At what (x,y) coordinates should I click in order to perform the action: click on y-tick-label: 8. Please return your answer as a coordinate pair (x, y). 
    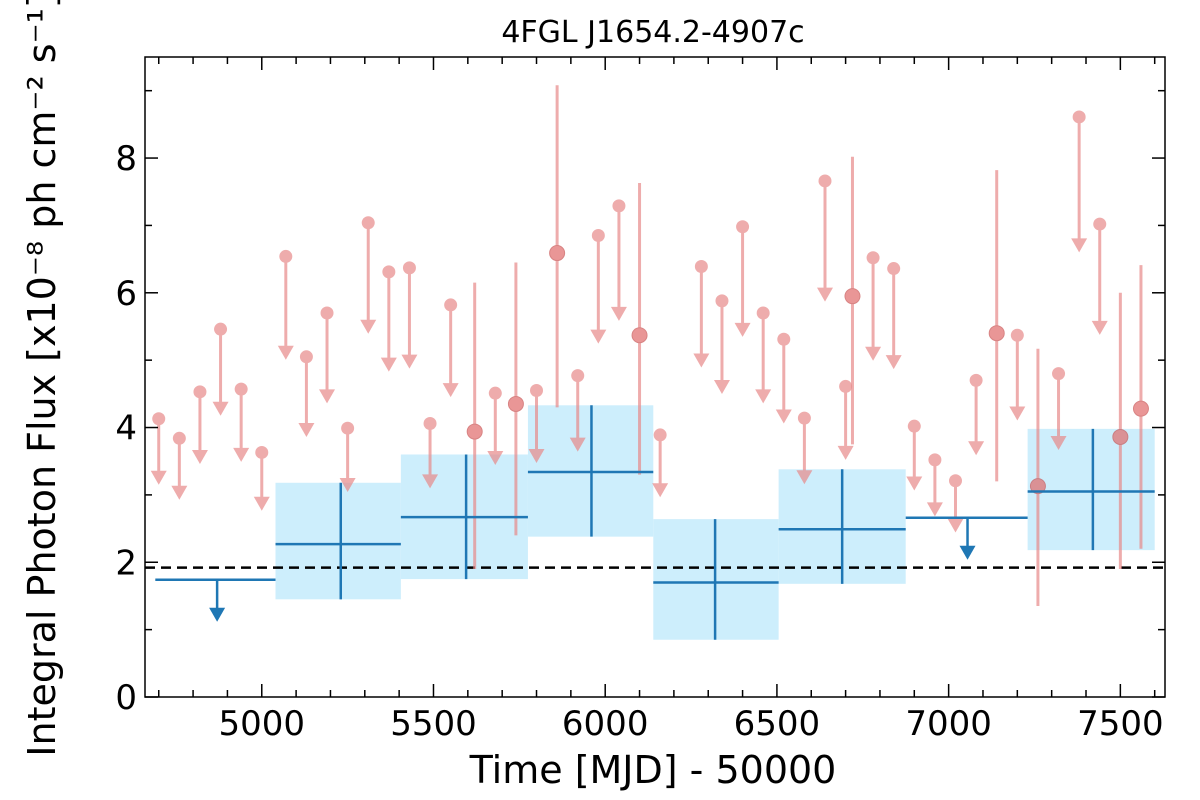
    Looking at the image, I should click on (126, 159).